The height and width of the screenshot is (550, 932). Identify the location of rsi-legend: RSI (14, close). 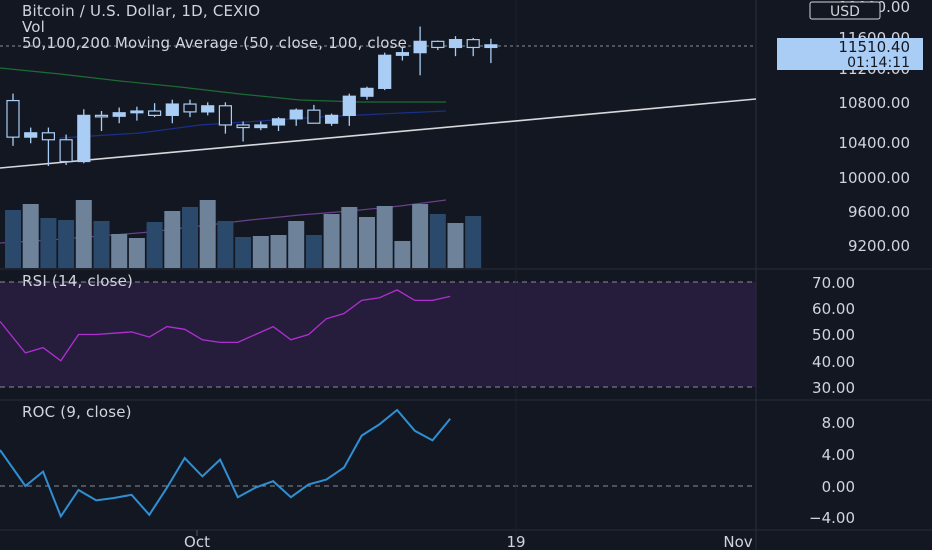
(78, 281).